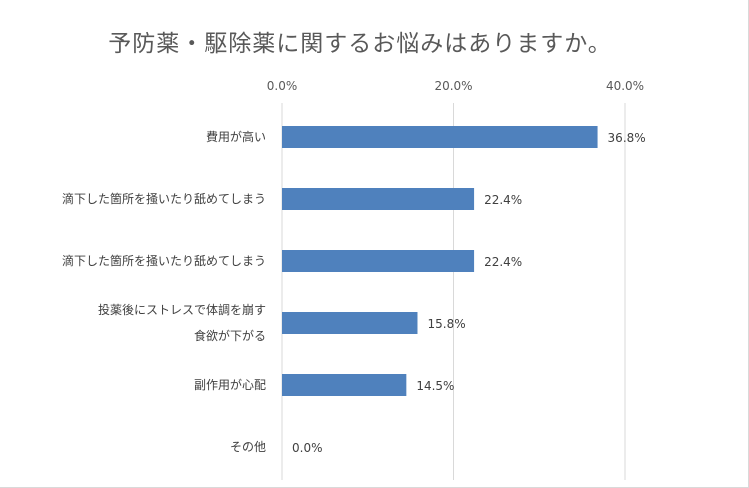  What do you see at coordinates (453, 86) in the screenshot?
I see `tick-label-1: 20.0%` at bounding box center [453, 86].